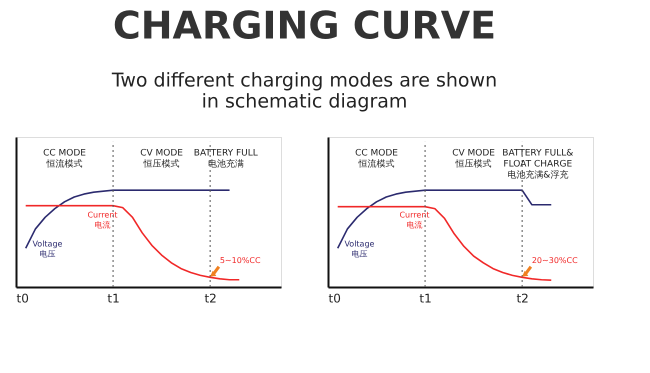 The height and width of the screenshot is (373, 650). What do you see at coordinates (555, 260) in the screenshot?
I see `annotation: 20~30%CC` at bounding box center [555, 260].